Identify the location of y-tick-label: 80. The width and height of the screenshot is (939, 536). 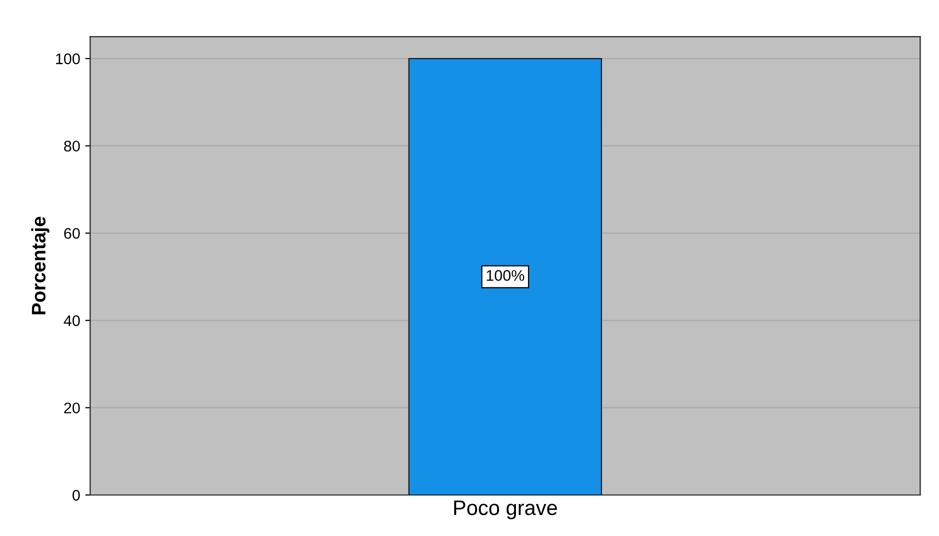
(72, 146).